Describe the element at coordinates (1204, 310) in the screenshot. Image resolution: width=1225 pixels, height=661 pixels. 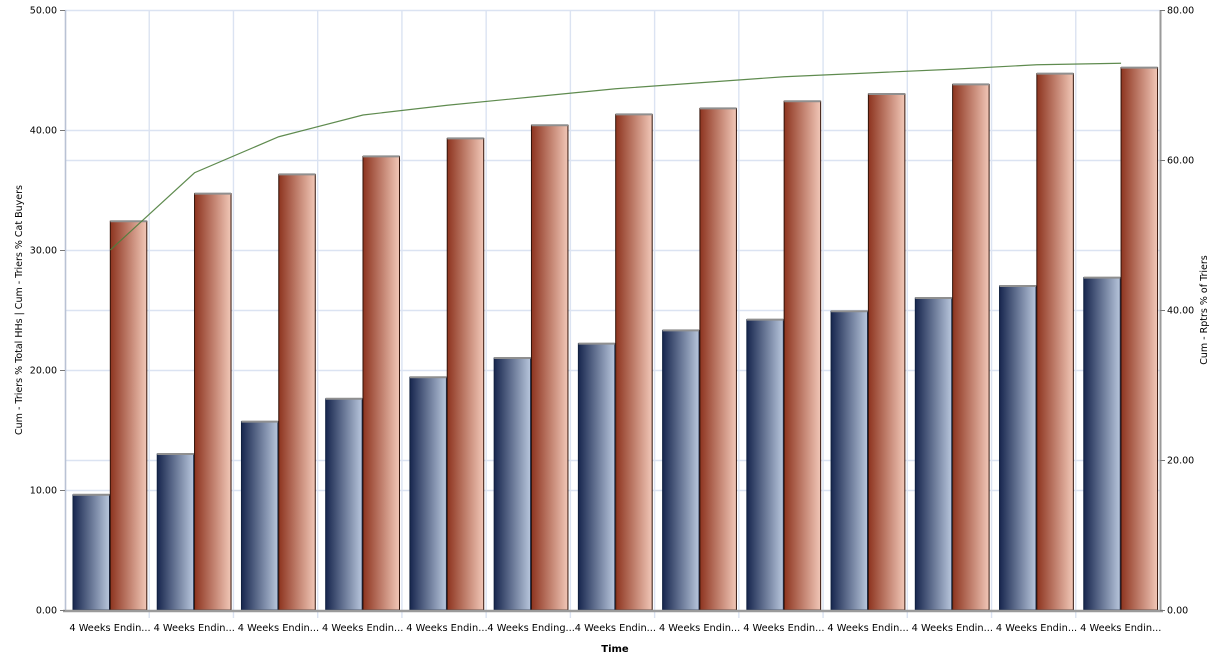
I see `right-axis-title: Cum - Rptrs % of Triers` at that location.